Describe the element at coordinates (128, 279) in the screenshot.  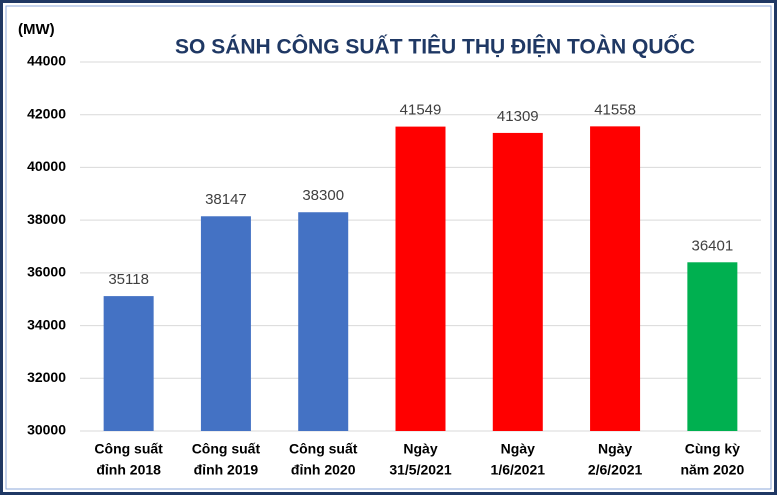
I see `value-label: 35118` at that location.